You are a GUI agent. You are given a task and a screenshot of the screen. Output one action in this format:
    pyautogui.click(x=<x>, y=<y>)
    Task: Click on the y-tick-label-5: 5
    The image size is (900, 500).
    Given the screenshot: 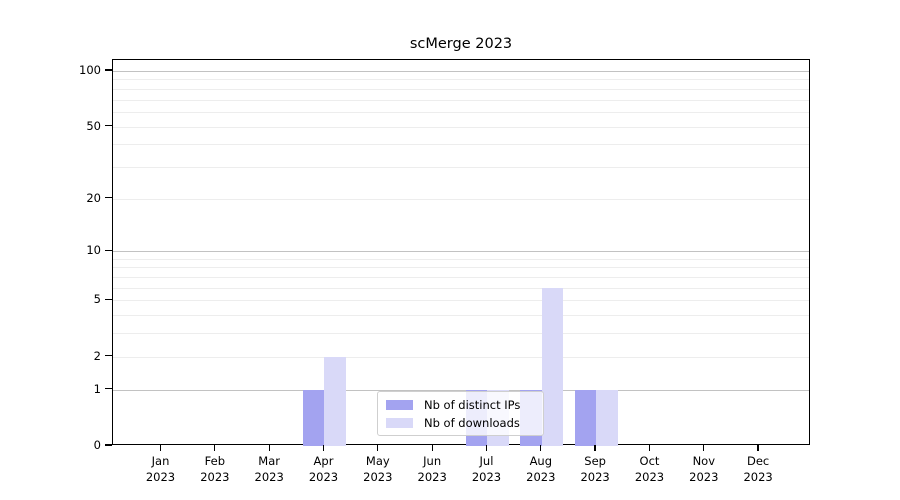 What is the action you would take?
    pyautogui.click(x=97, y=299)
    